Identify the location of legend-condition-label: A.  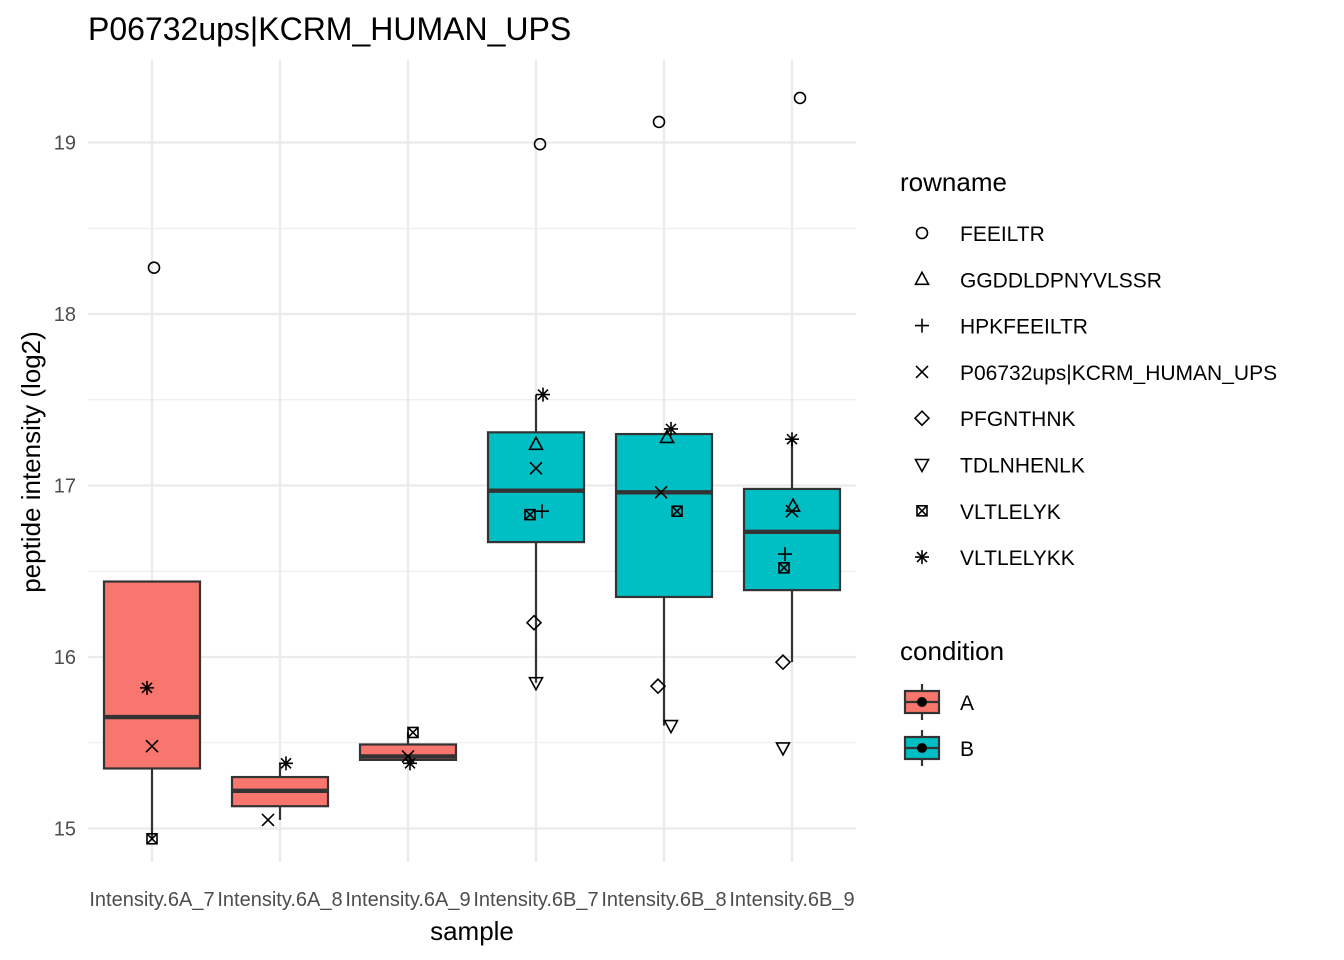
(967, 703).